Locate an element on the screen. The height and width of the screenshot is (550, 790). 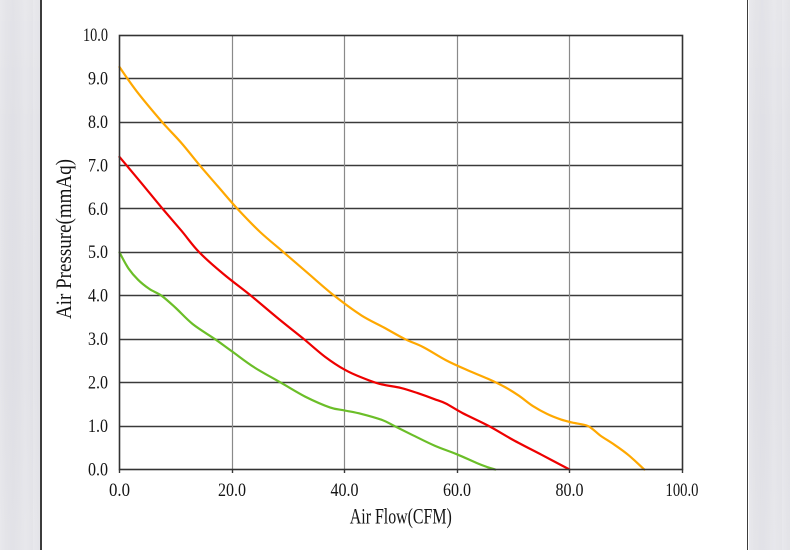
svg-text: 5.0 is located at coordinates (98, 252).